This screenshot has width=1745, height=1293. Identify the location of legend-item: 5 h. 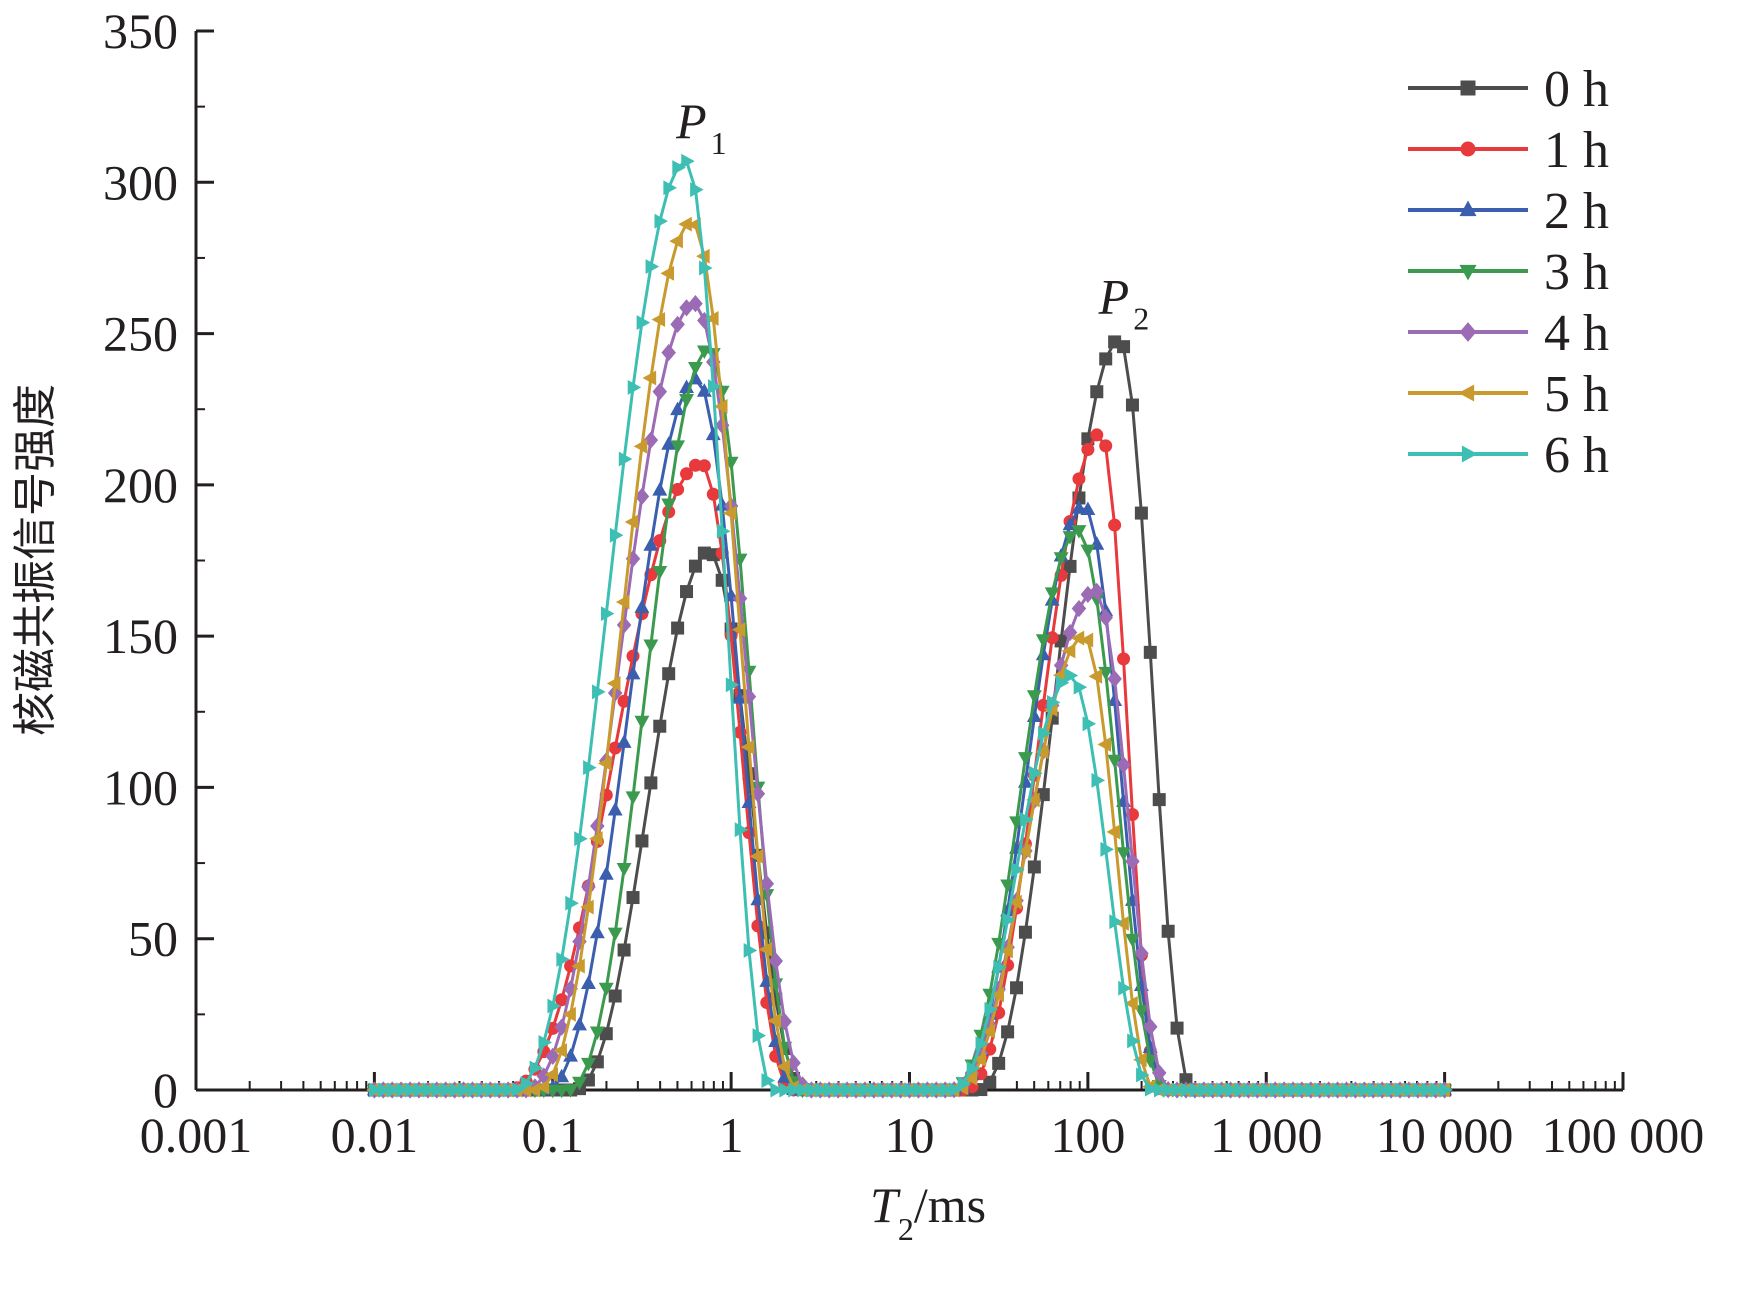
(1508, 394).